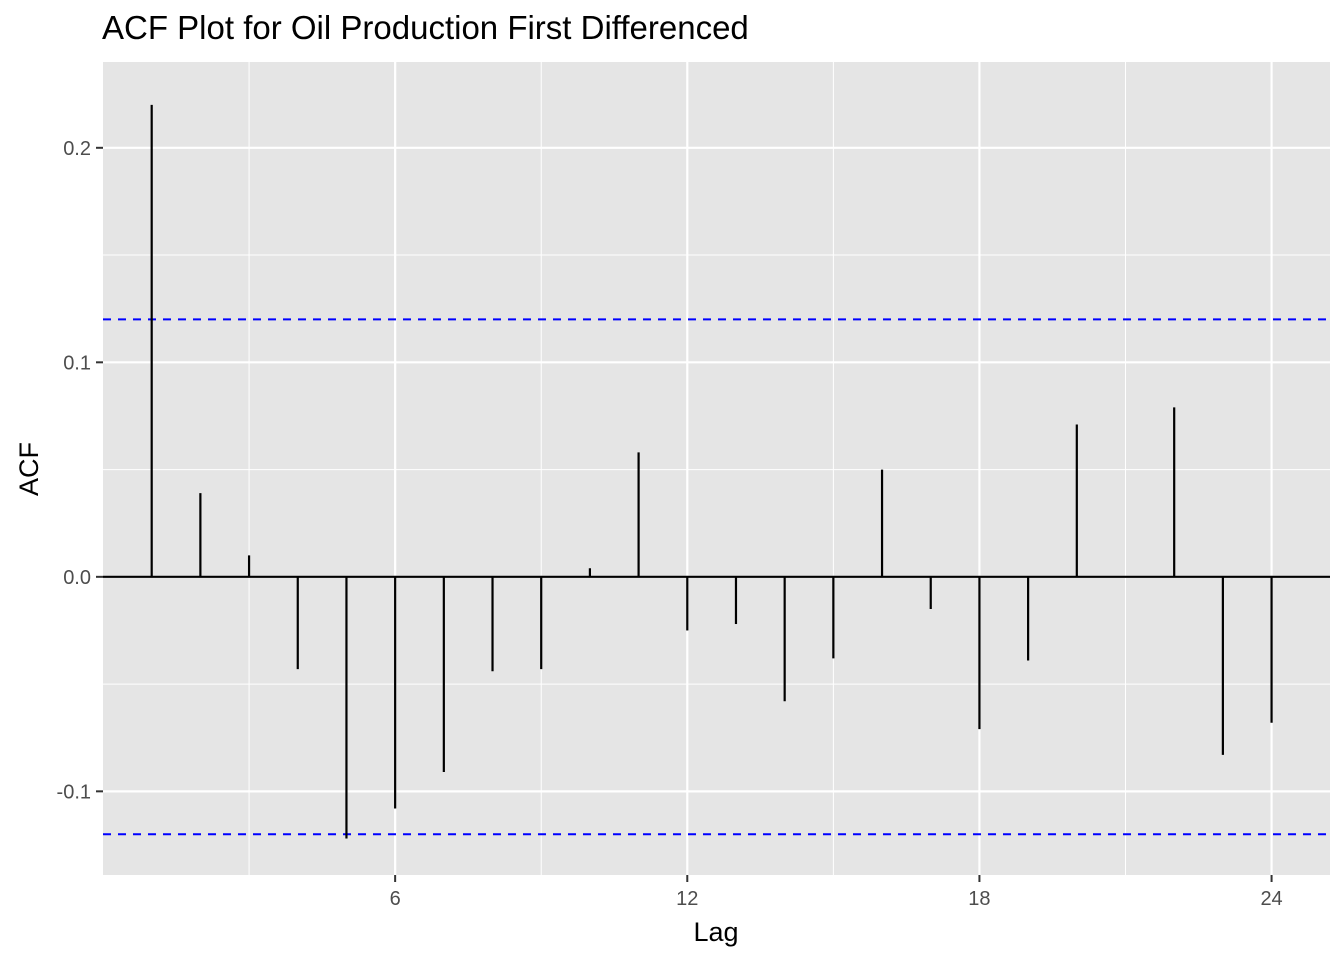 The image size is (1344, 960). Describe the element at coordinates (979, 899) in the screenshot. I see `x-tick-label-2: 18` at that location.